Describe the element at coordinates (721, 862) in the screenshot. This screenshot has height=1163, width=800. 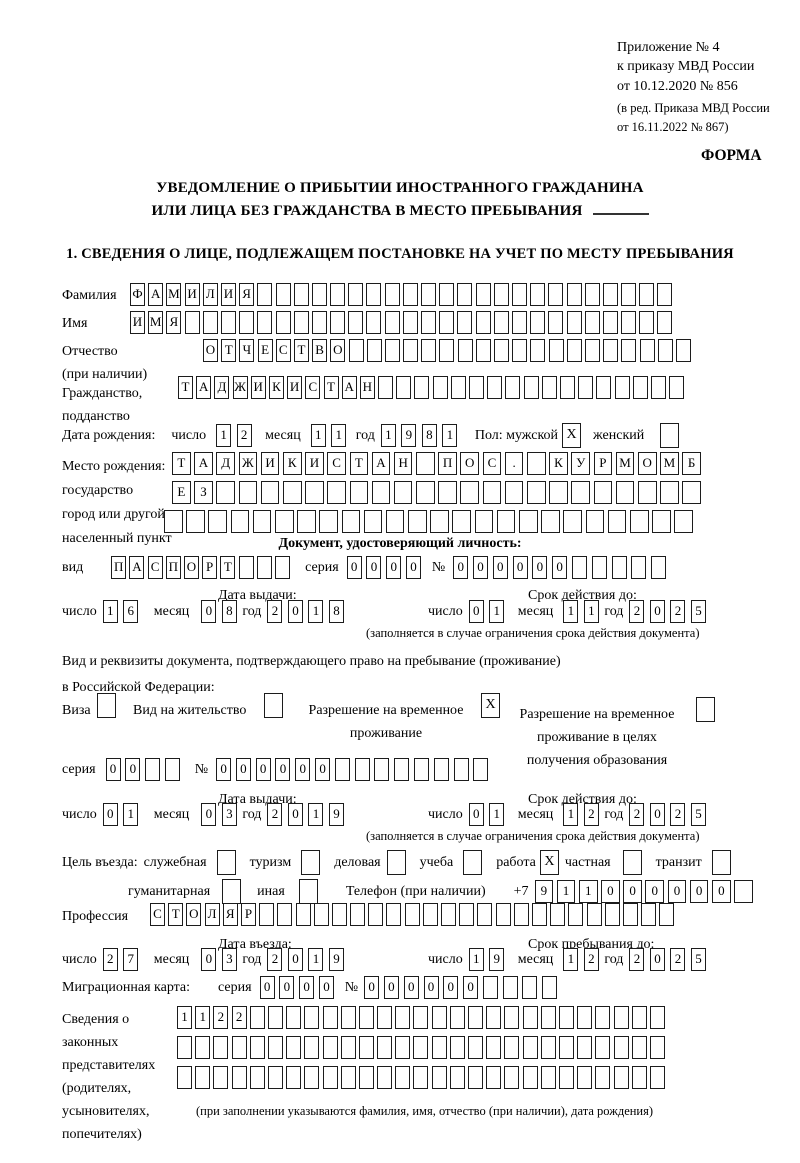
I see `purpose-transit-checkbox` at that location.